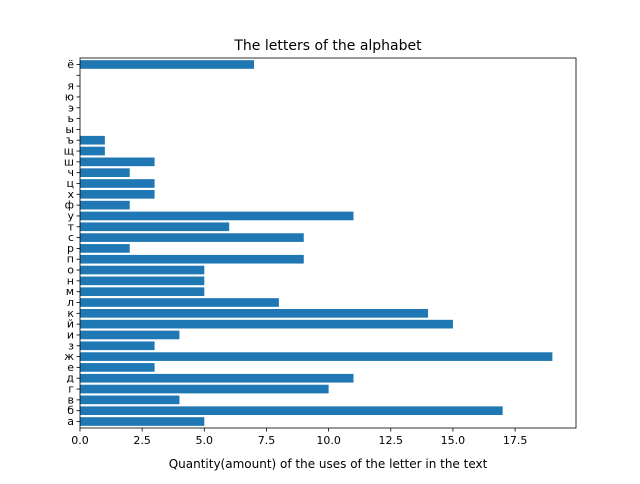  I want to click on y-tick-label: ч, so click(71, 172).